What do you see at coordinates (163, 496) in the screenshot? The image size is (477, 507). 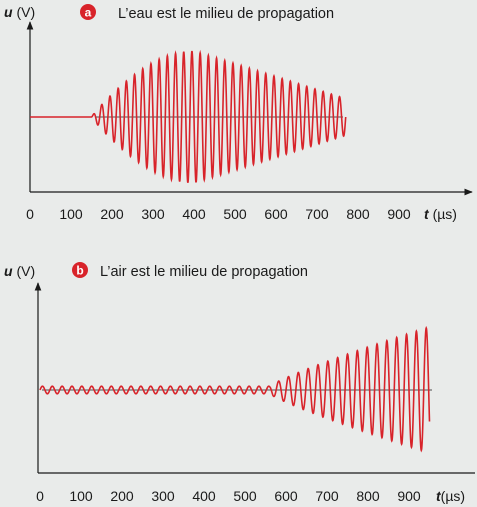 I see `chart-b-tick-3: 300` at bounding box center [163, 496].